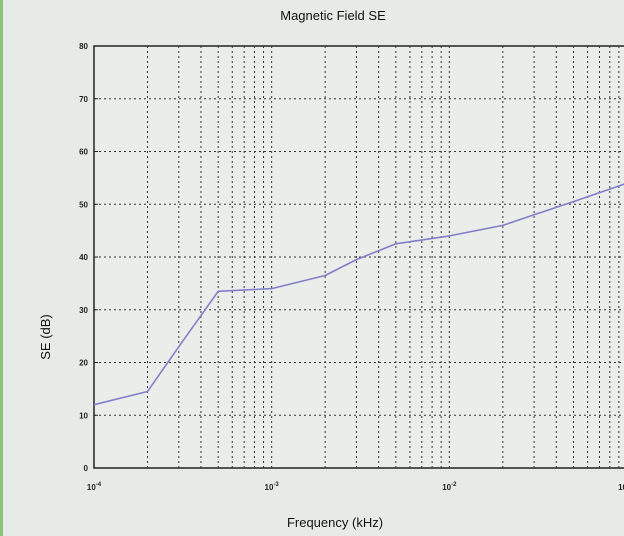 This screenshot has height=536, width=624. I want to click on y-tick-label: 30, so click(83, 310).